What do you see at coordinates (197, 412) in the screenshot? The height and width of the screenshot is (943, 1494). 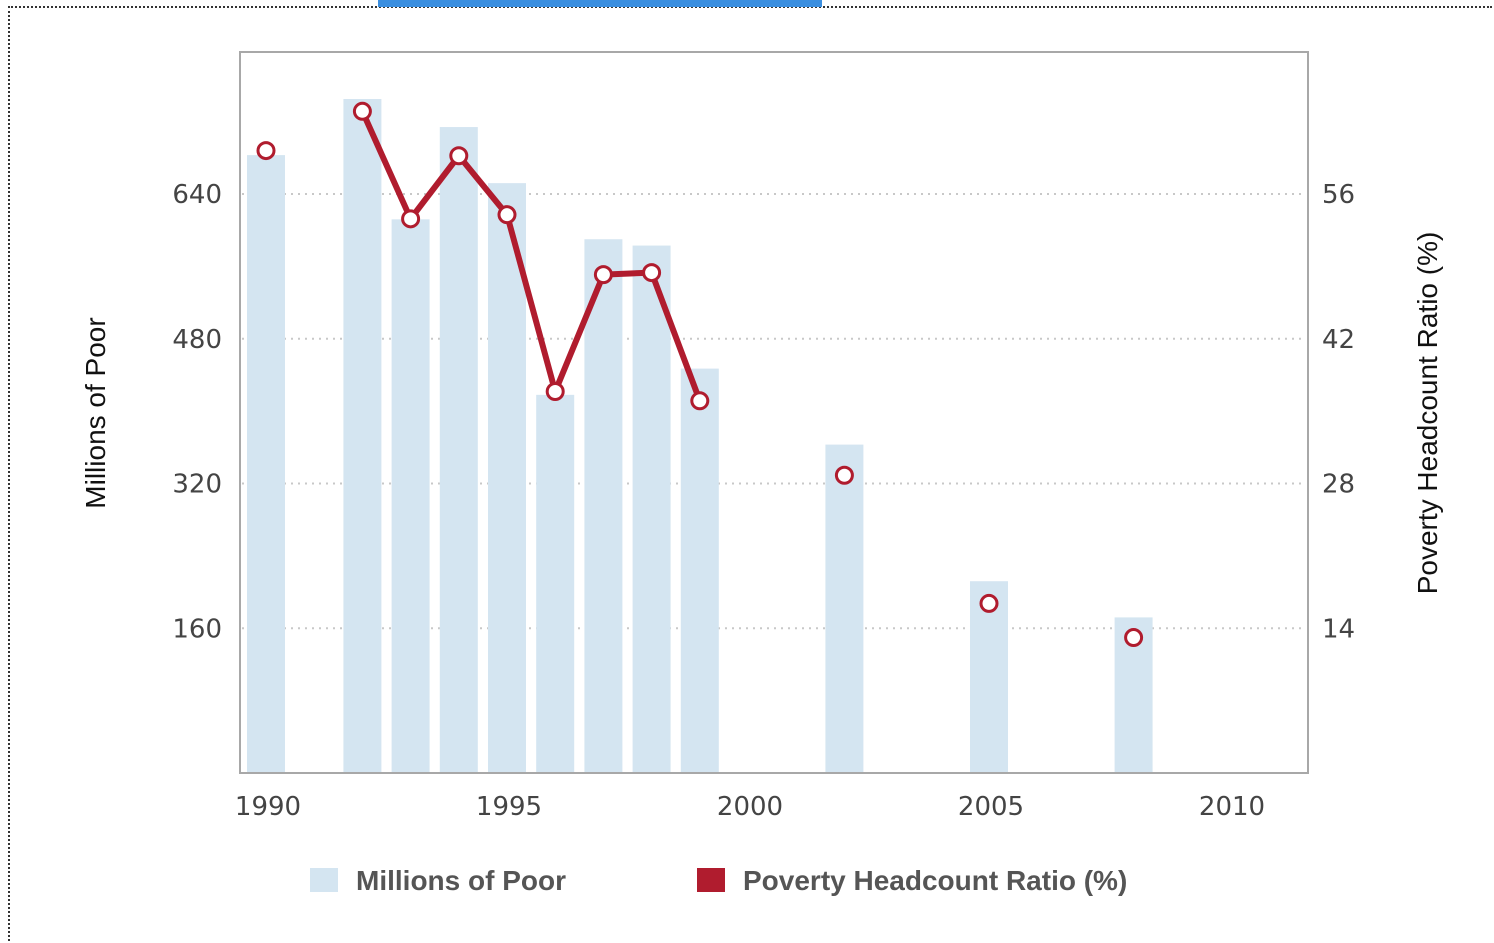 I see `left-ticks: 160 320 480 640` at bounding box center [197, 412].